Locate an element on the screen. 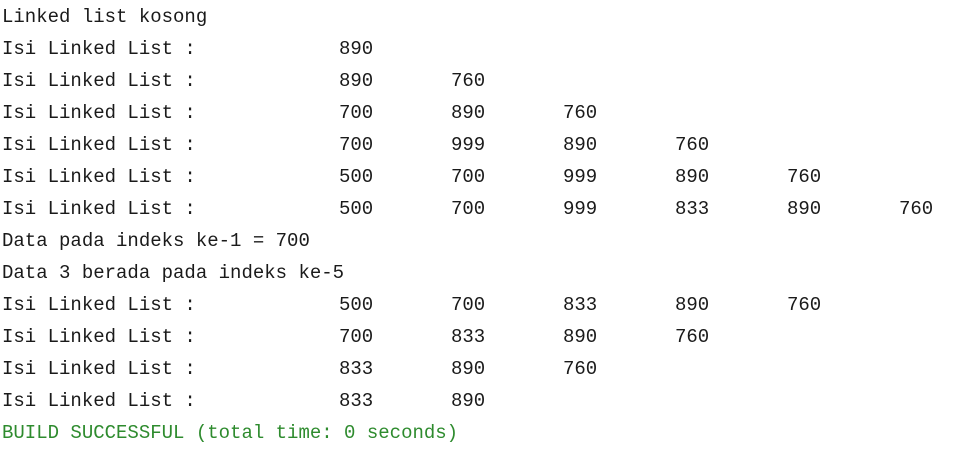  message-text: Data pada indeks ke-1 = 700 is located at coordinates (156, 241).